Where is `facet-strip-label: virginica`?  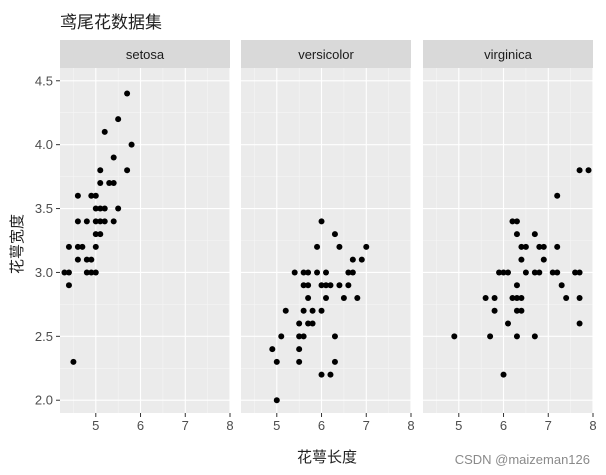
facet-strip-label: virginica is located at coordinates (508, 54).